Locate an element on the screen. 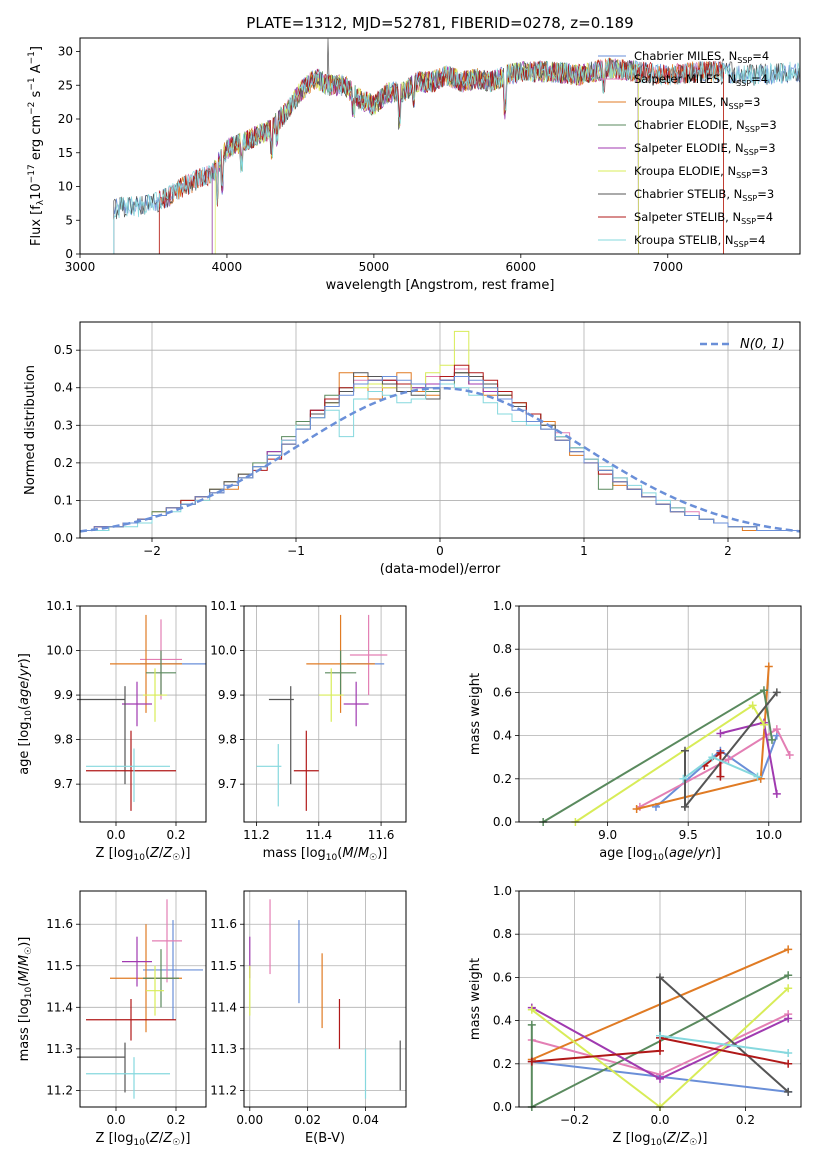 The image size is (819, 1170). age-vs-mass-xlabel: mass [log10(M/M☉)] is located at coordinates (325, 854).